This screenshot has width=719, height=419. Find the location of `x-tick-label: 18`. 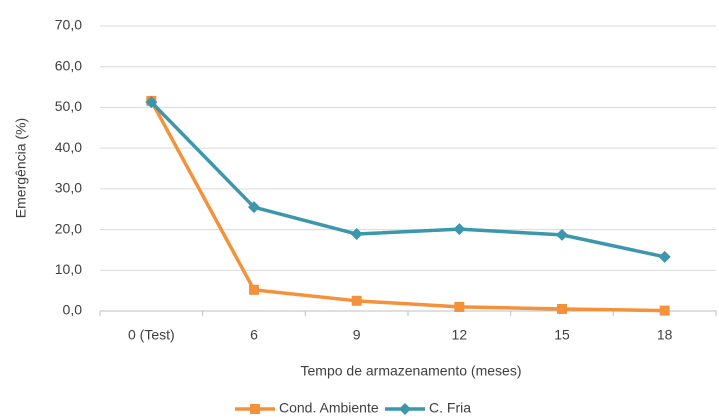

x-tick-label: 18 is located at coordinates (665, 335).